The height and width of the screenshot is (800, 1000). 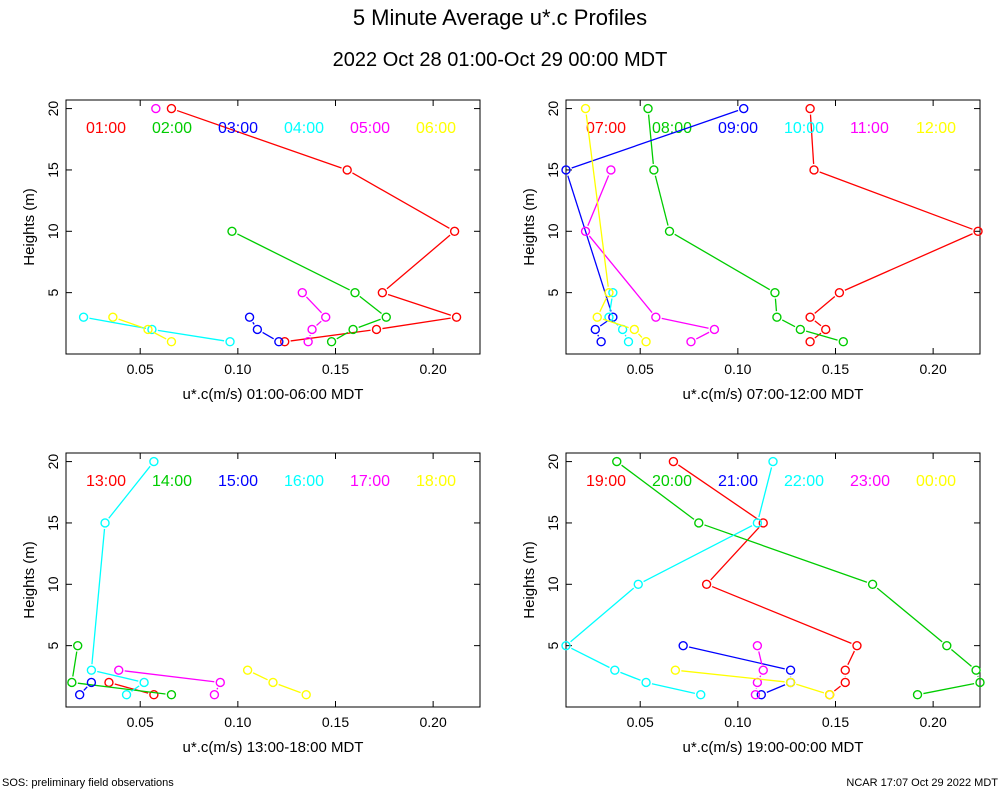 I want to click on legend-1300: 13:00, so click(x=106, y=481).